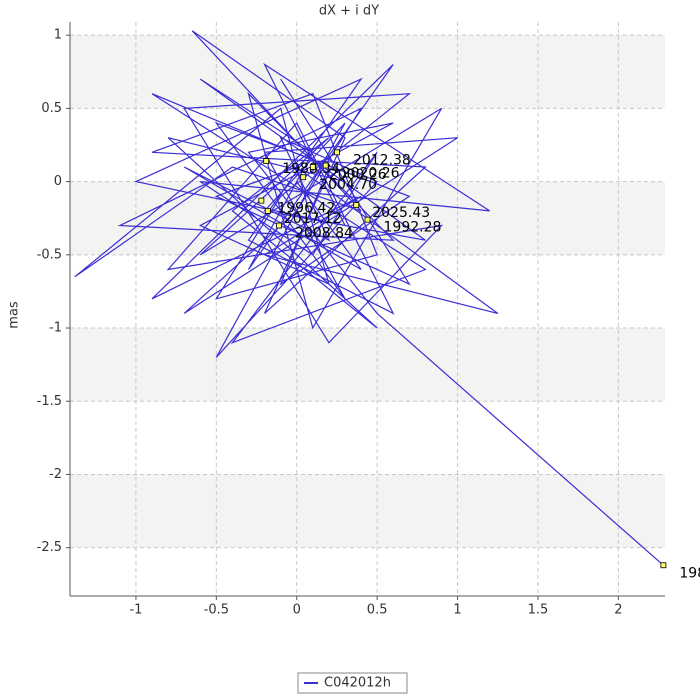  Describe the element at coordinates (377, 610) in the screenshot. I see `x-tick-label: 0.5` at that location.